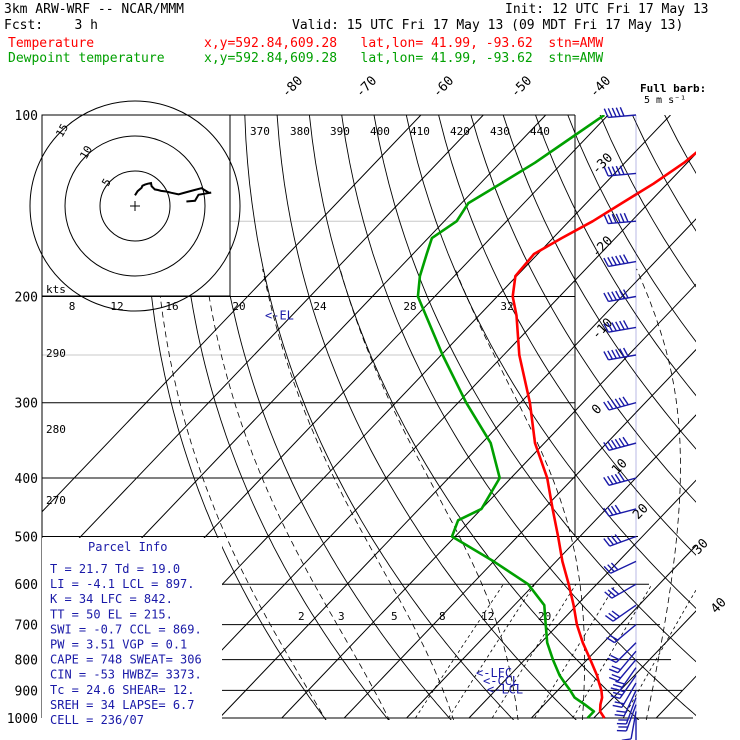  I want to click on pressure-label-200: 200, so click(26, 298).